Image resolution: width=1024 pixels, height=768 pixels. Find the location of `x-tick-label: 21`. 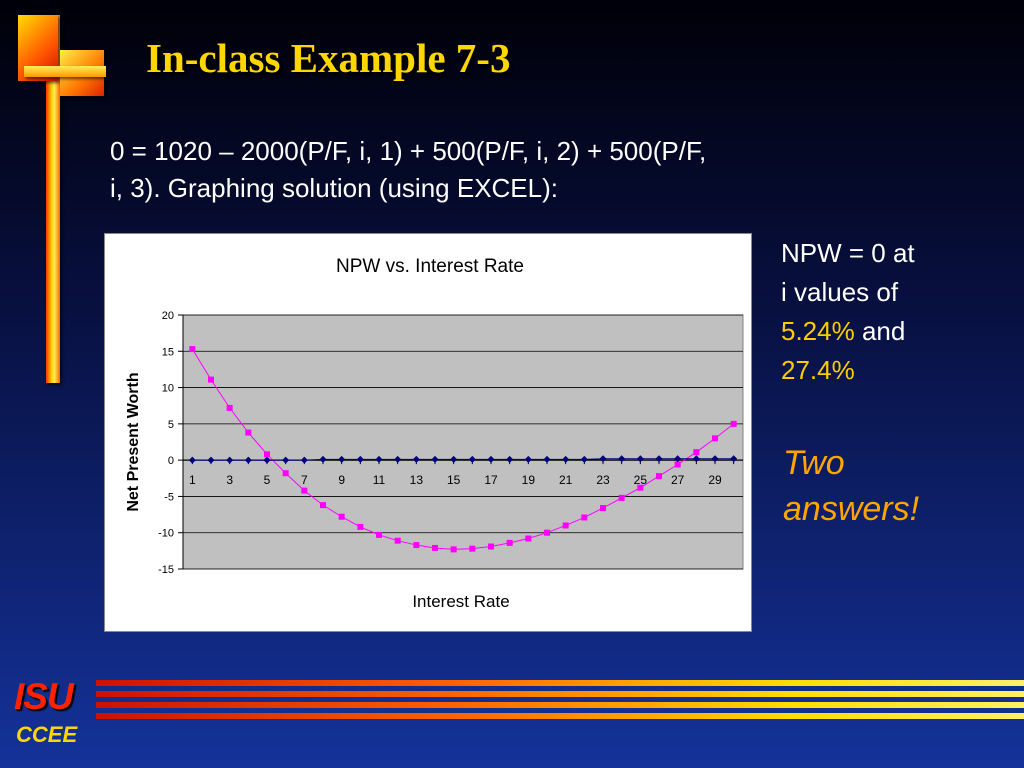

x-tick-label: 21 is located at coordinates (566, 480).